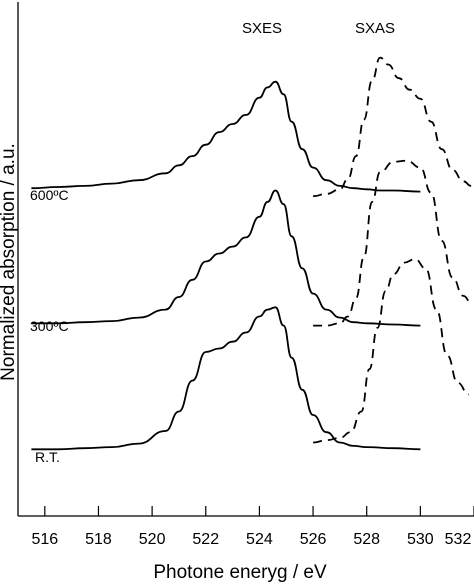  Describe the element at coordinates (420, 539) in the screenshot. I see `x-tick-label: 530` at that location.